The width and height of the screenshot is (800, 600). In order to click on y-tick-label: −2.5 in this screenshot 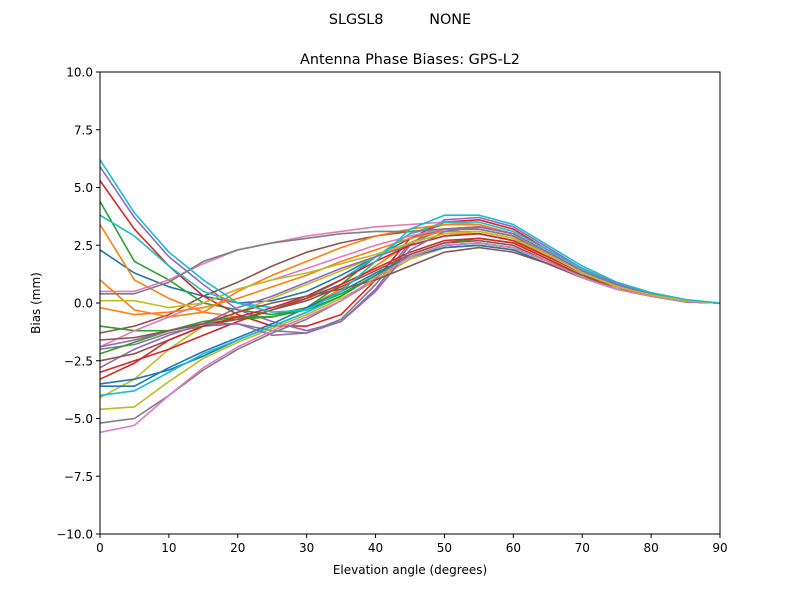, I will do `click(78, 361)`.